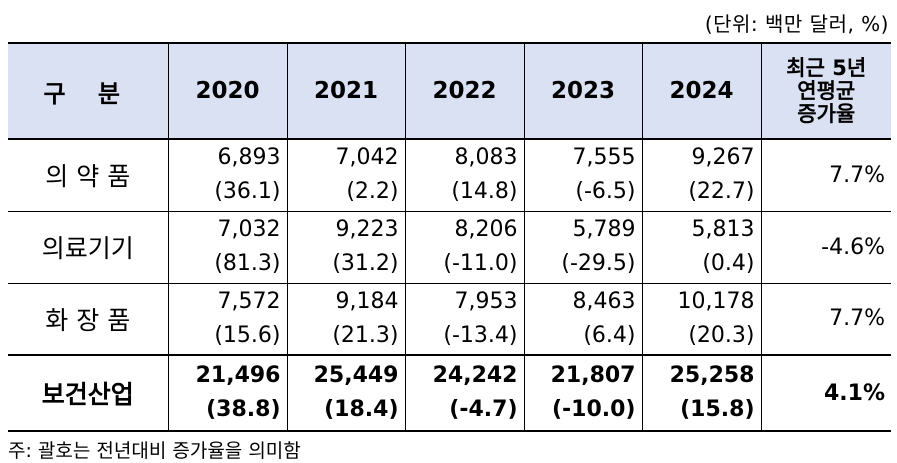  What do you see at coordinates (88, 247) in the screenshot?
I see `row-name: 의료기기` at bounding box center [88, 247].